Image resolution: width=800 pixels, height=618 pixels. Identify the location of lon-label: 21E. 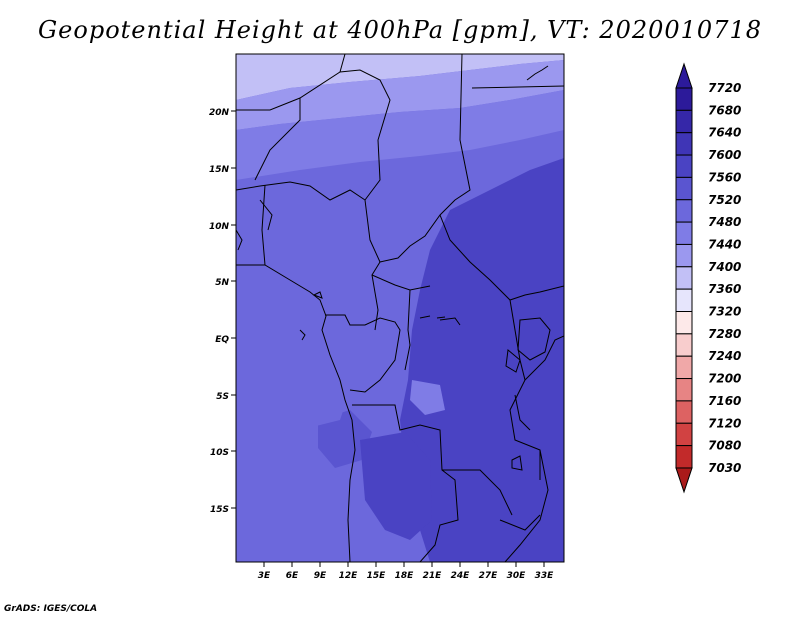
(433, 576).